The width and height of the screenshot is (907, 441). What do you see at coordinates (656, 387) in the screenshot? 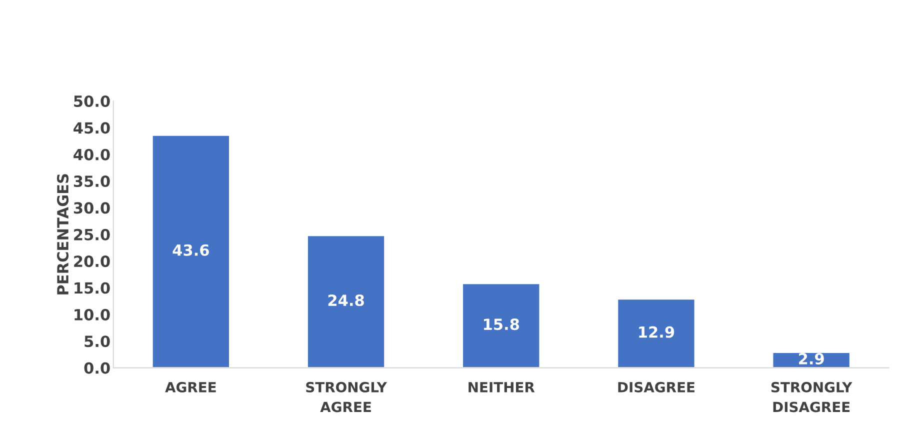
I see `x-tick-label: DISAGREE` at bounding box center [656, 387].